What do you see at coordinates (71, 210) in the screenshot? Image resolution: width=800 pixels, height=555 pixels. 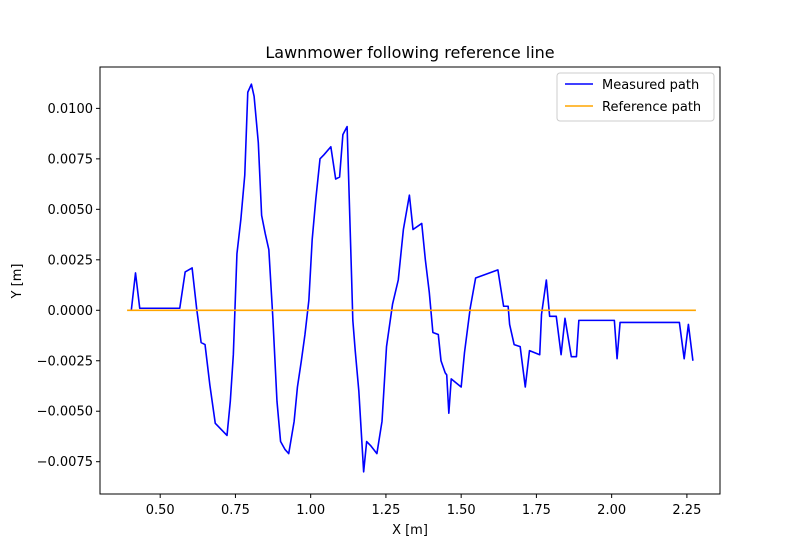 I see `y-tick-label: 0.0050` at bounding box center [71, 210].